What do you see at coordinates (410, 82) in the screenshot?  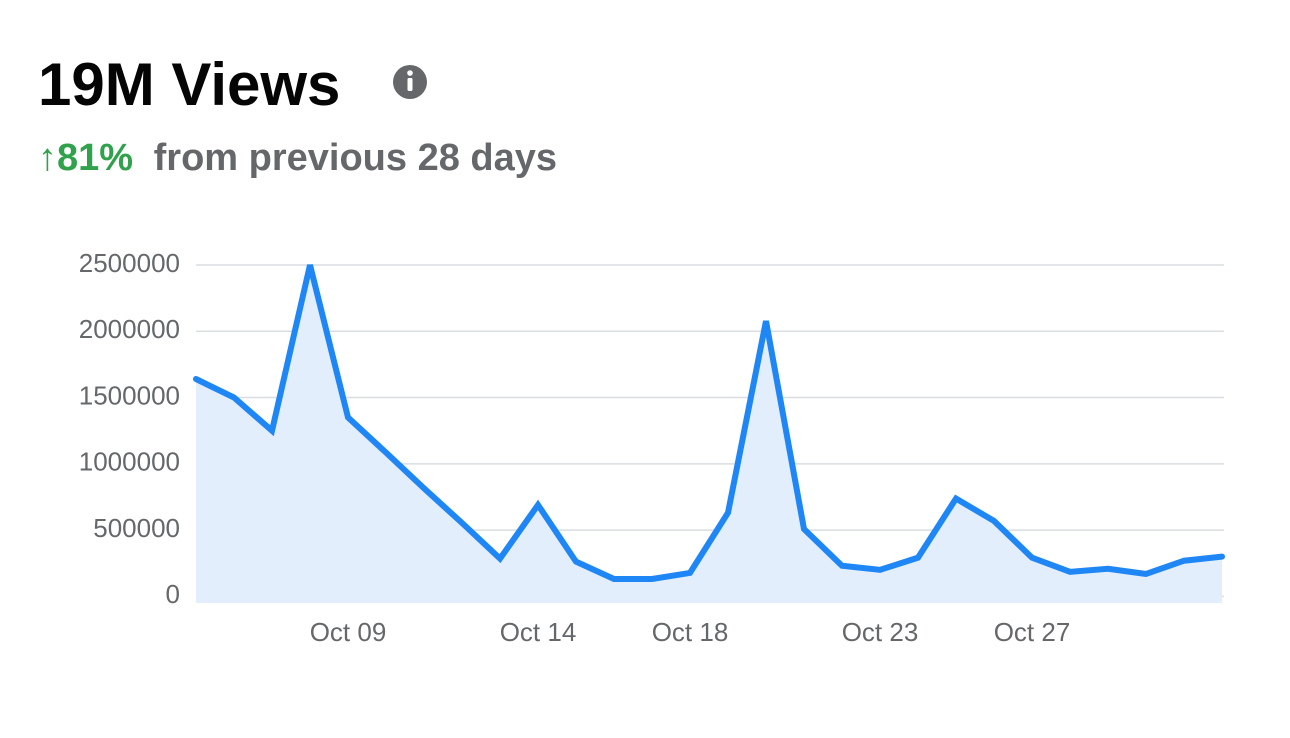 I see `info-icon` at bounding box center [410, 82].